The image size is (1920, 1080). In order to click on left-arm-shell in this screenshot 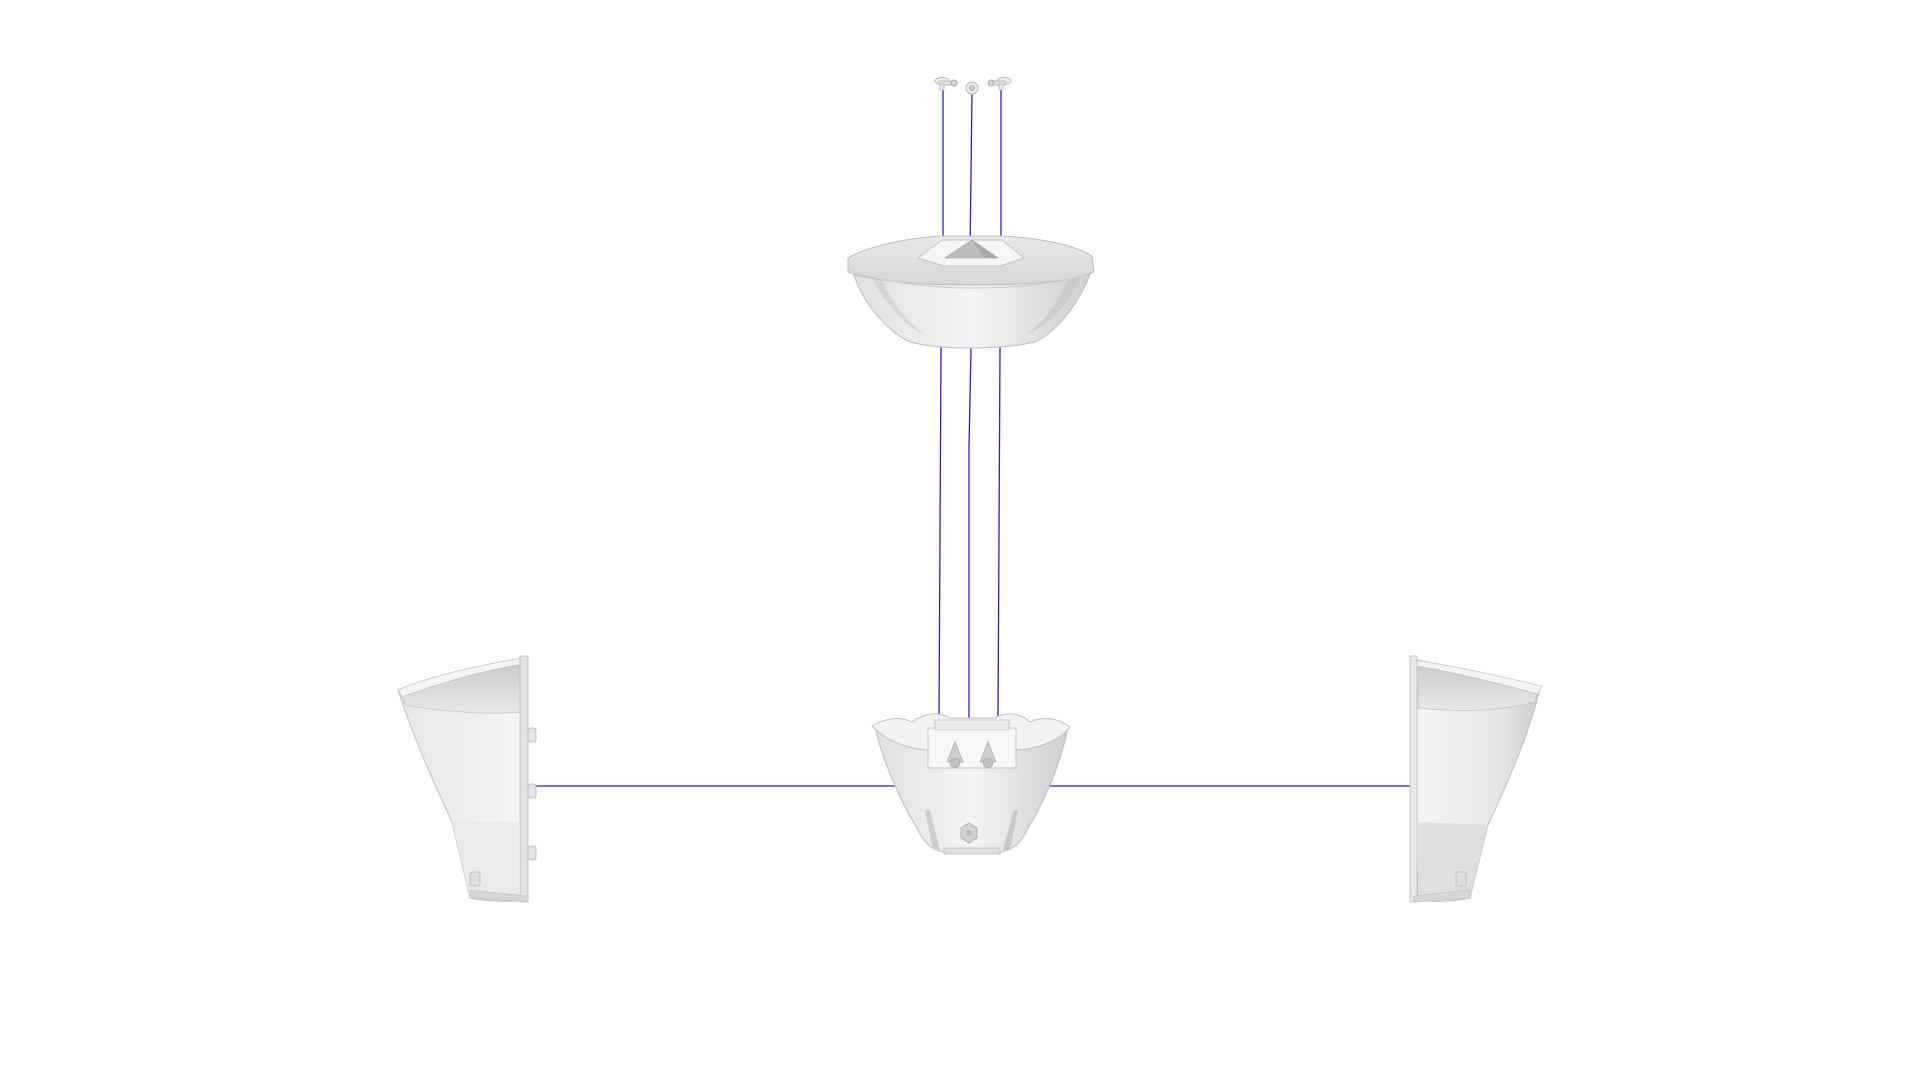, I will do `click(467, 779)`.